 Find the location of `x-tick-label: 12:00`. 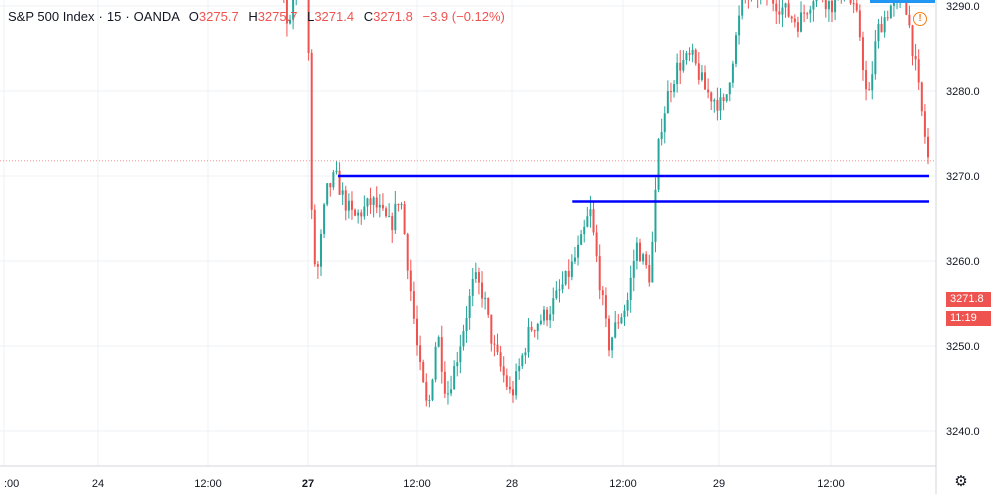

x-tick-label: 12:00 is located at coordinates (831, 484).